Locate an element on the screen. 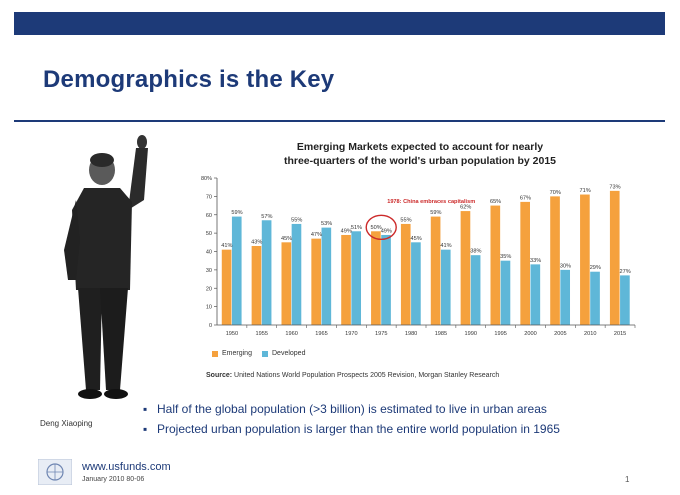 The image size is (680, 495). bar-developed-2010 is located at coordinates (595, 298).